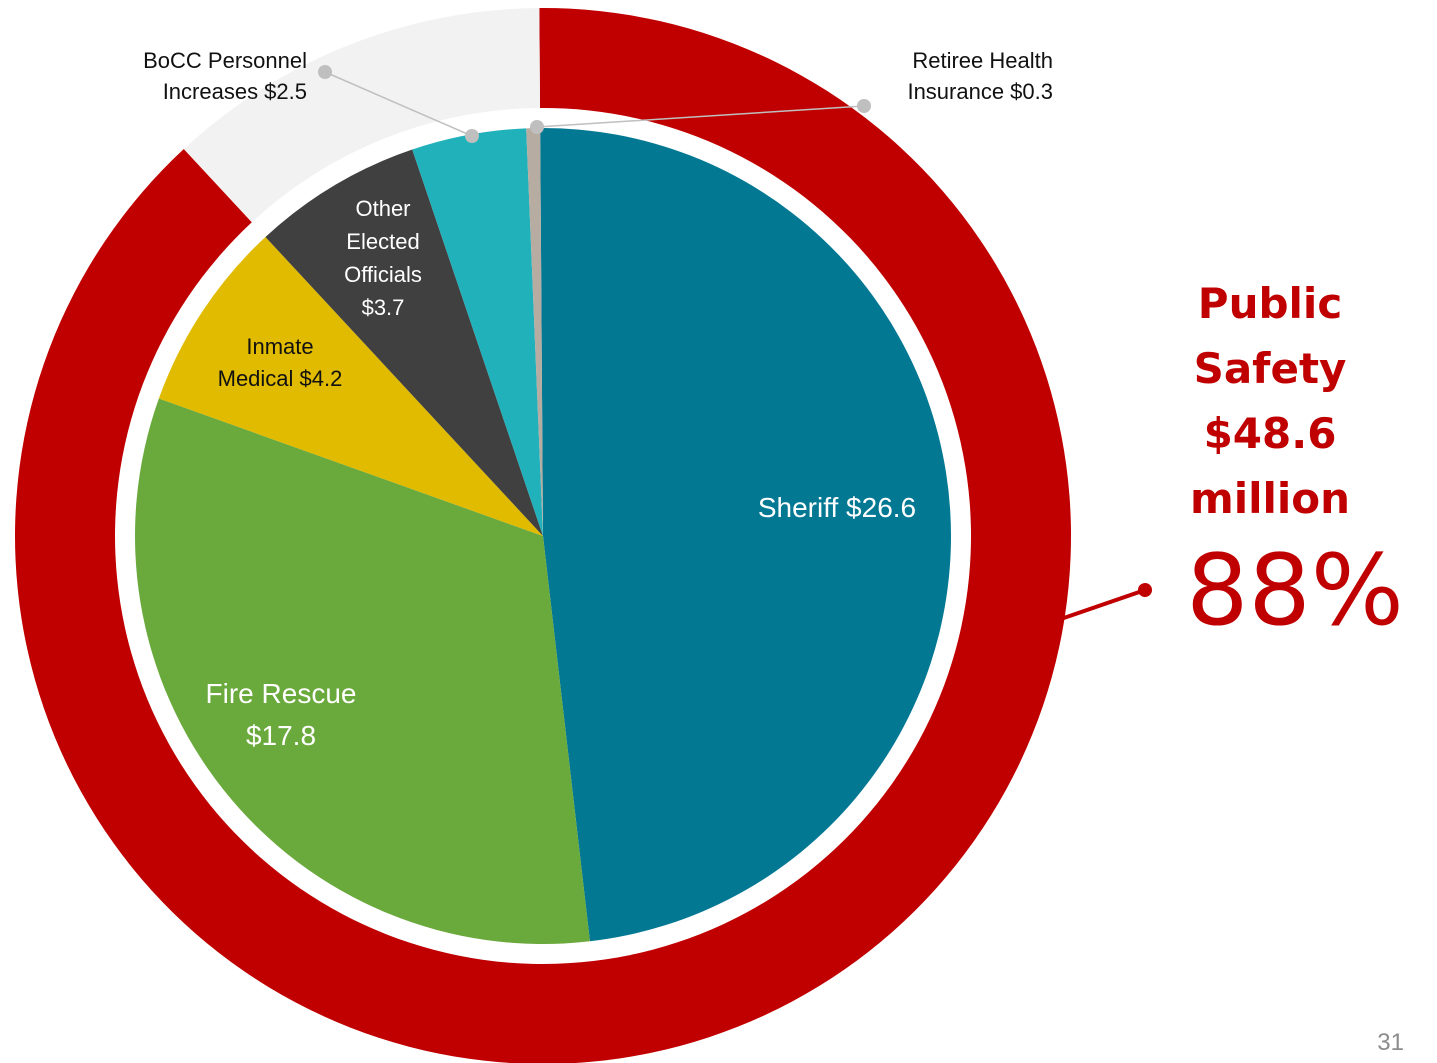 The height and width of the screenshot is (1063, 1437). I want to click on pie-slice-inmate-medical, so click(351, 386).